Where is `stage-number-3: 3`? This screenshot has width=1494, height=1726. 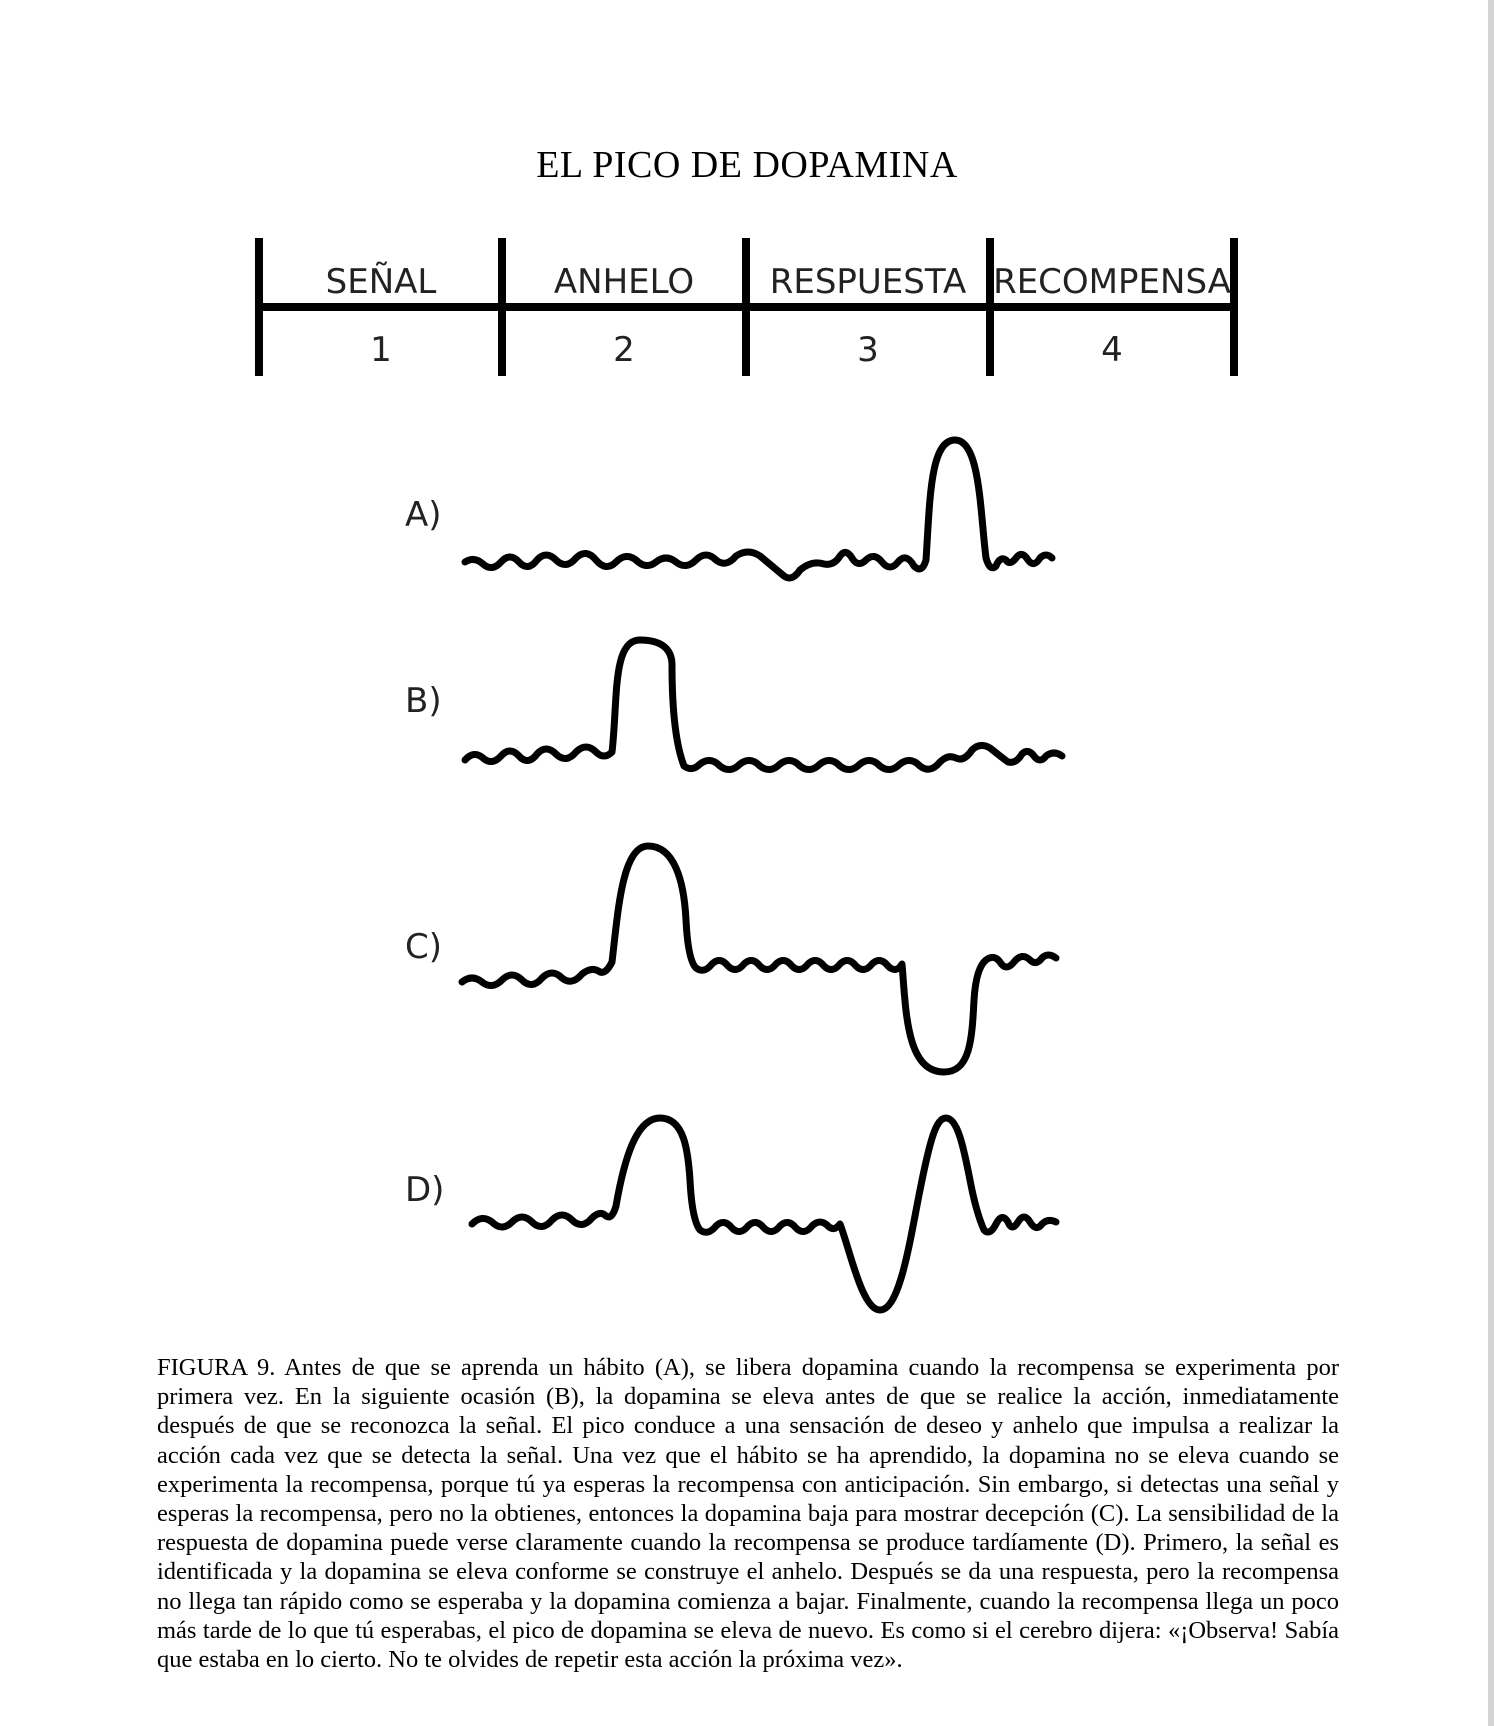
stage-number-3: 3 is located at coordinates (868, 350).